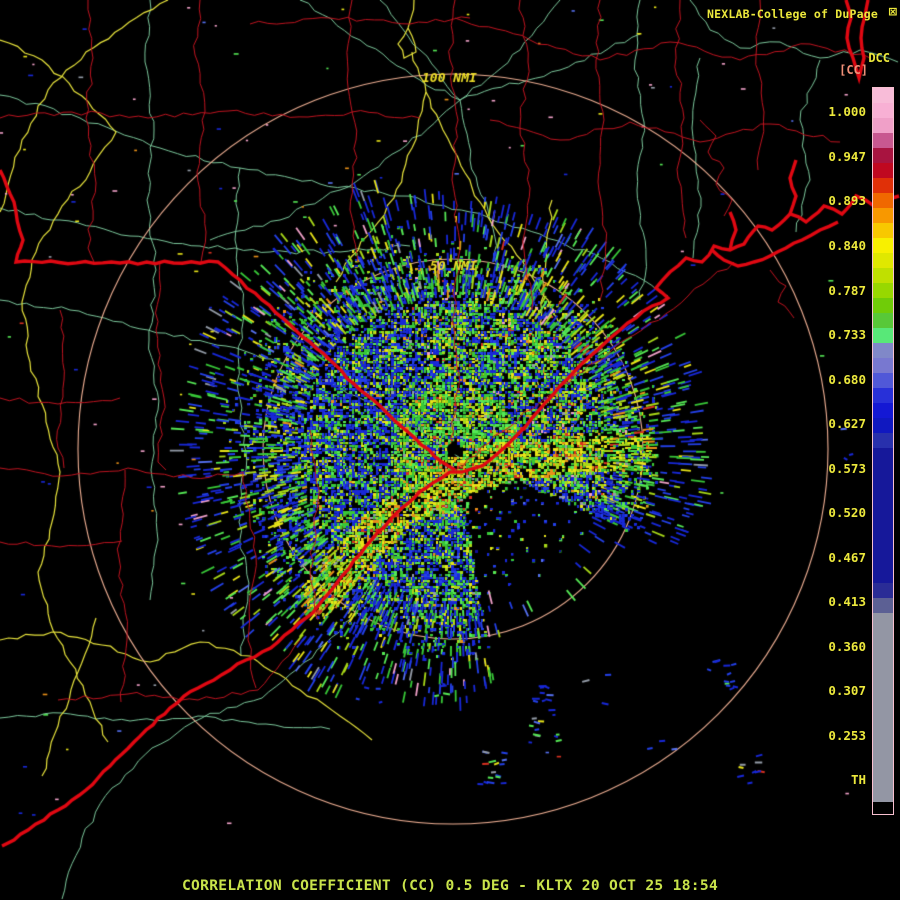 The height and width of the screenshot is (900, 900). What do you see at coordinates (847, 156) in the screenshot?
I see `scale-tick-label: 0.947` at bounding box center [847, 156].